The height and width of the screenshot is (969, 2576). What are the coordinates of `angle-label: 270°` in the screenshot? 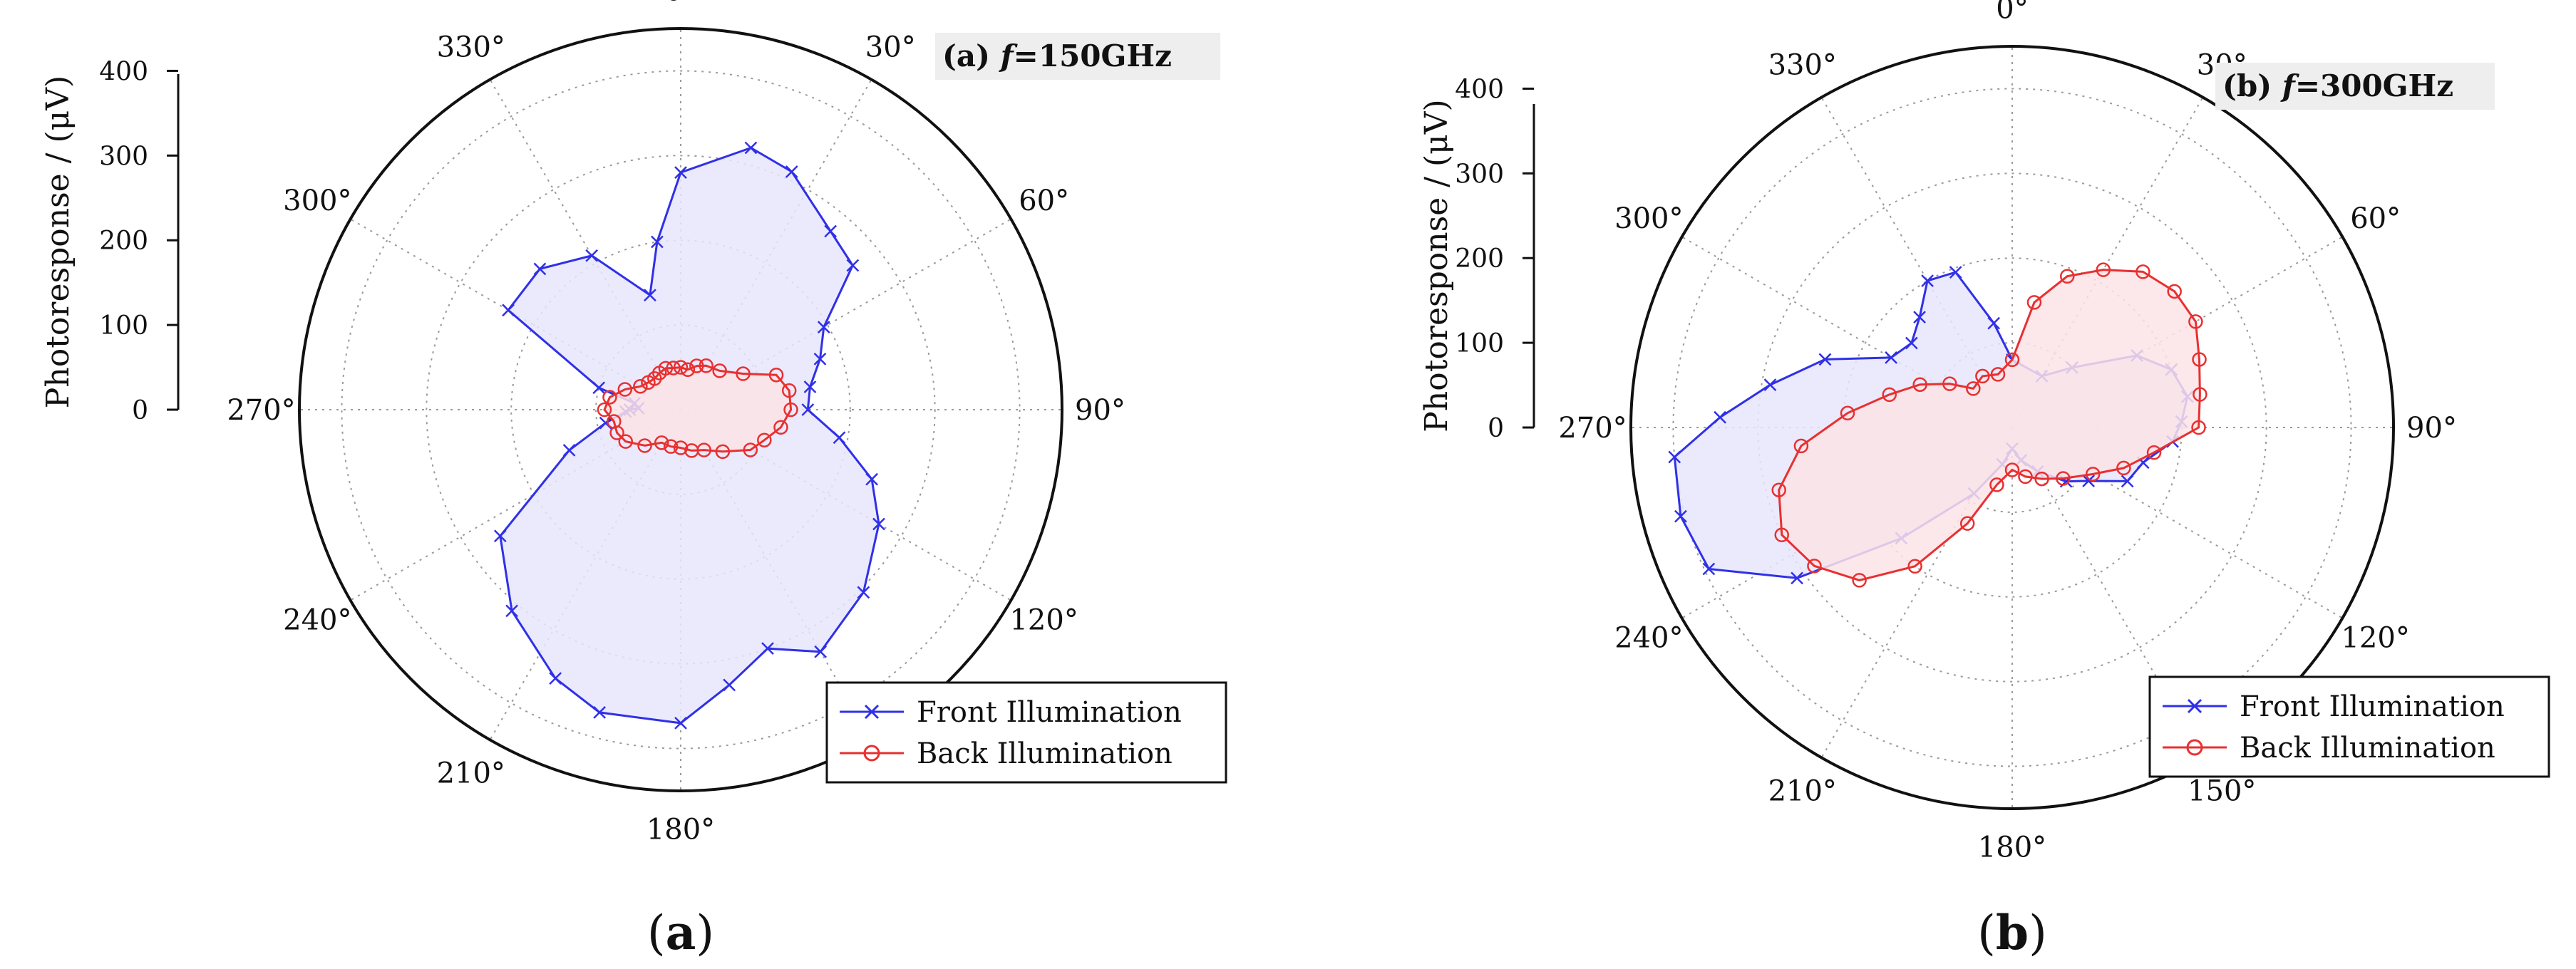 It's located at (1592, 428).